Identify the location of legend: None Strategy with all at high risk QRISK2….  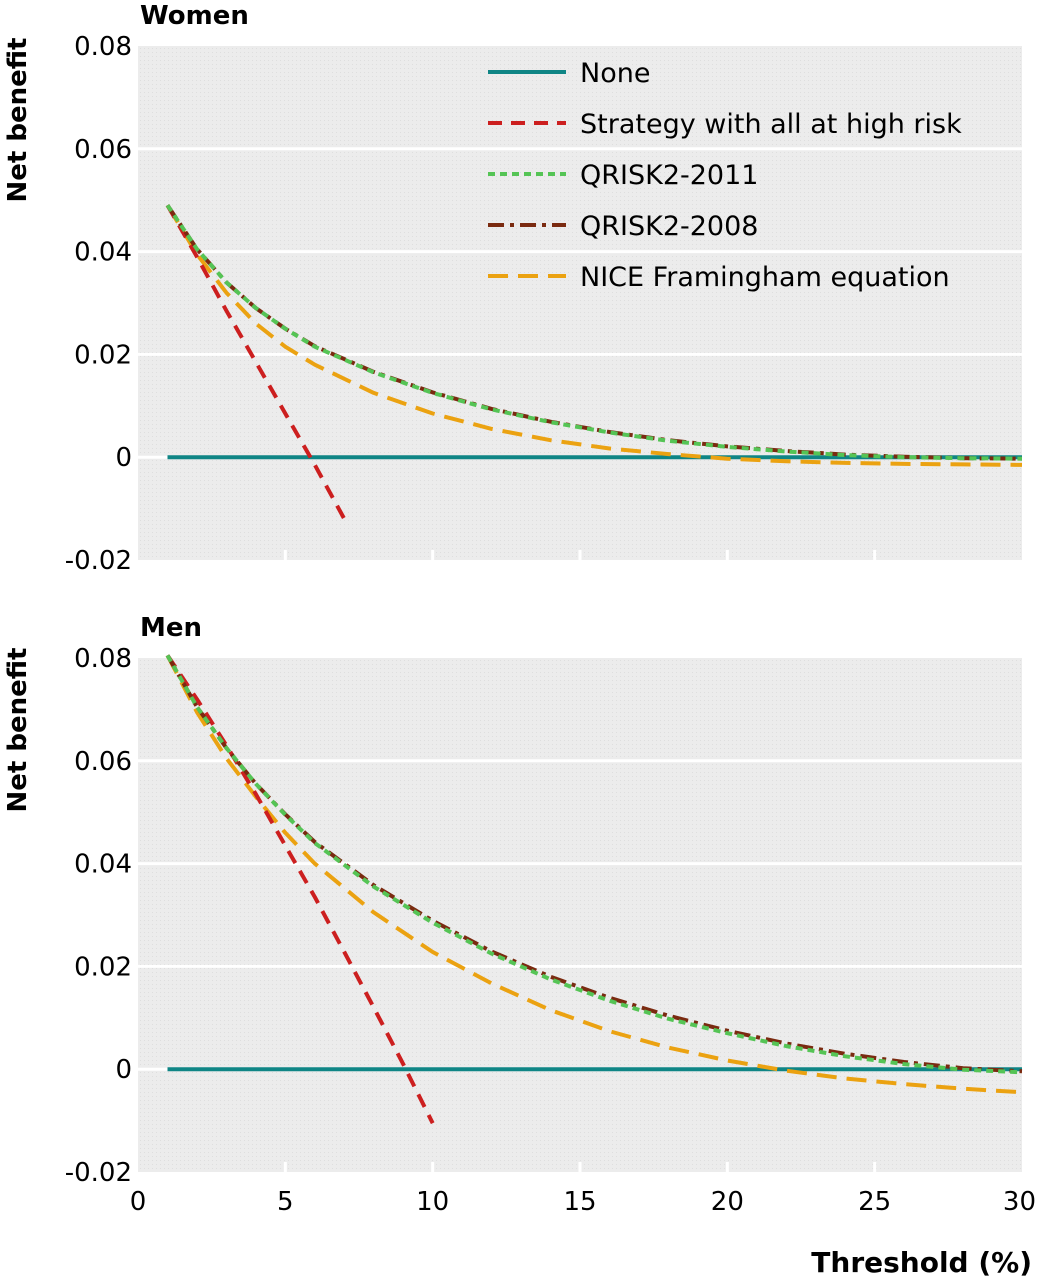
(725, 175).